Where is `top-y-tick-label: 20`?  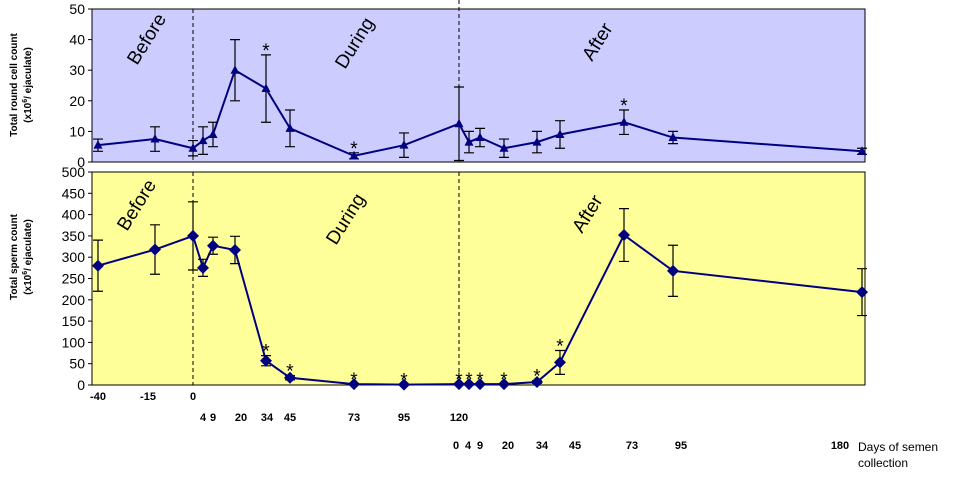
top-y-tick-label: 20 is located at coordinates (77, 101).